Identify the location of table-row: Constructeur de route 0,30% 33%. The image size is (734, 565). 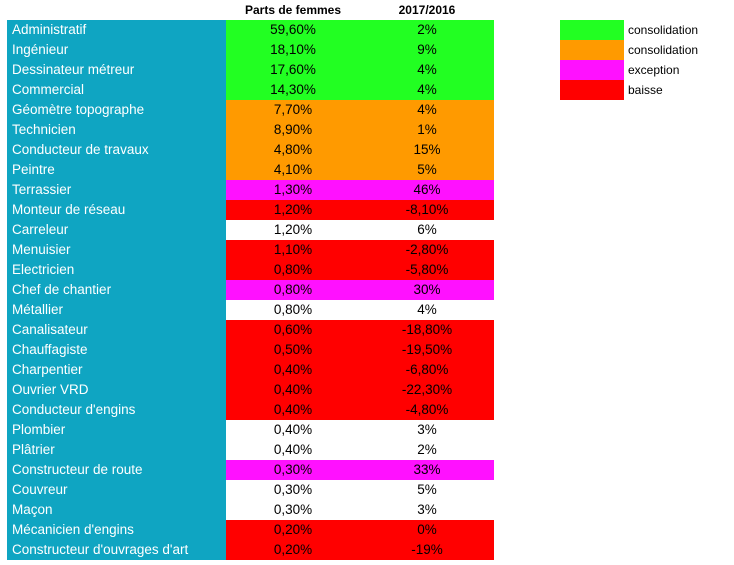
(250, 470).